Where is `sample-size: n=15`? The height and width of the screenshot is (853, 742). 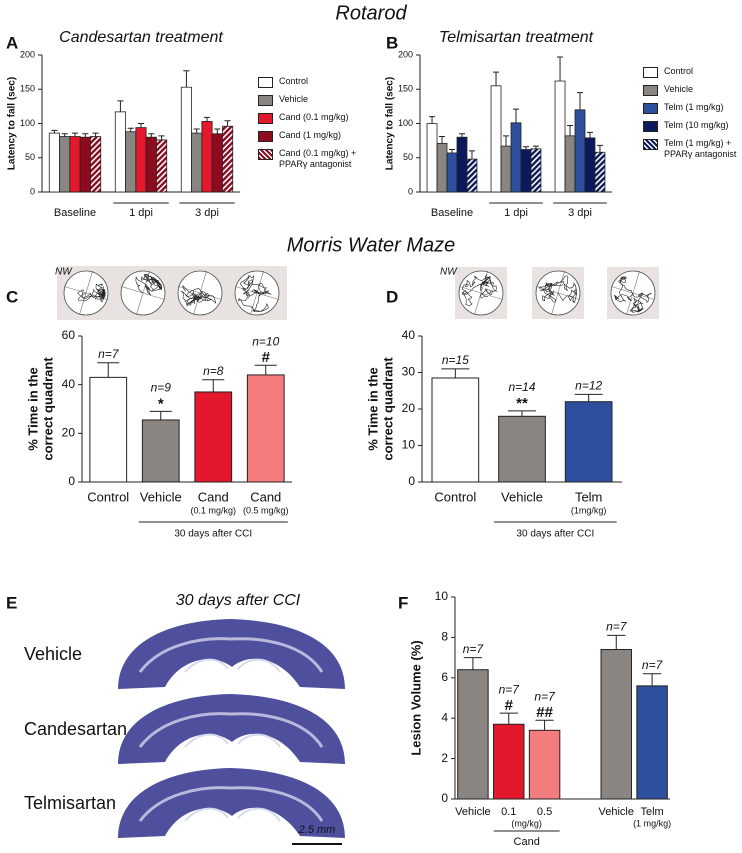
sample-size: n=15 is located at coordinates (455, 360).